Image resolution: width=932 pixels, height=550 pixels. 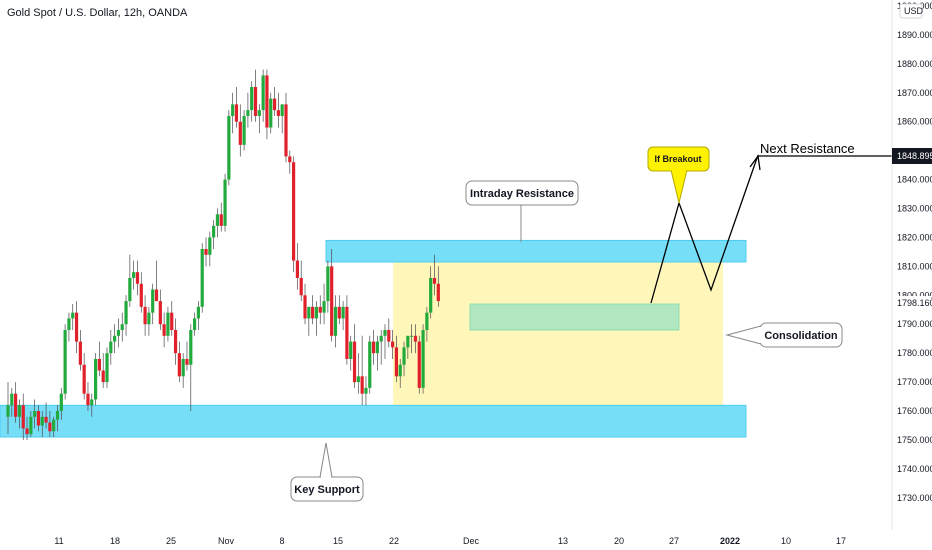 What do you see at coordinates (914, 382) in the screenshot?
I see `price-tick-label: 1770.000` at bounding box center [914, 382].